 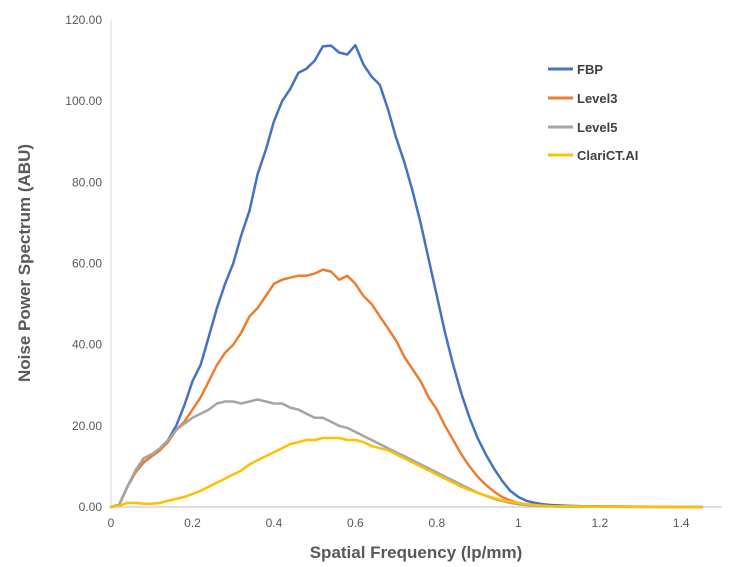 I want to click on legend: FBP Level3 Level5 ClariCT.AI, so click(x=593, y=112).